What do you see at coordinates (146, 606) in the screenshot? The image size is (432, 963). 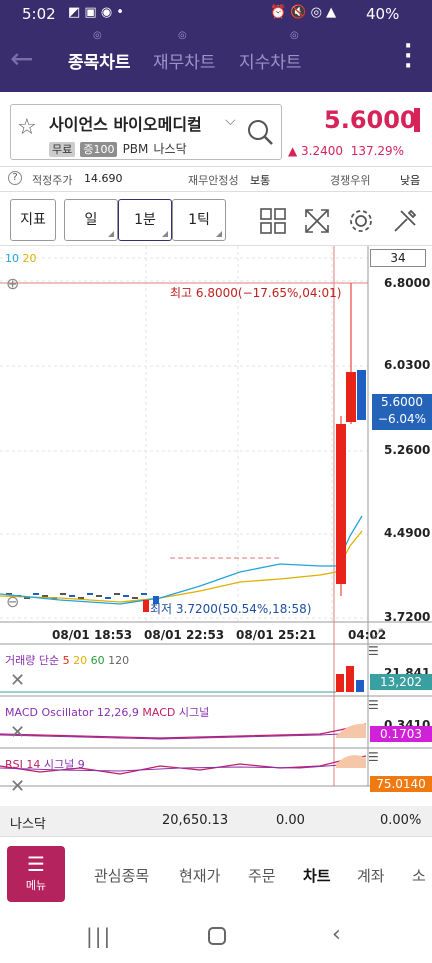 I see `candle-low` at bounding box center [146, 606].